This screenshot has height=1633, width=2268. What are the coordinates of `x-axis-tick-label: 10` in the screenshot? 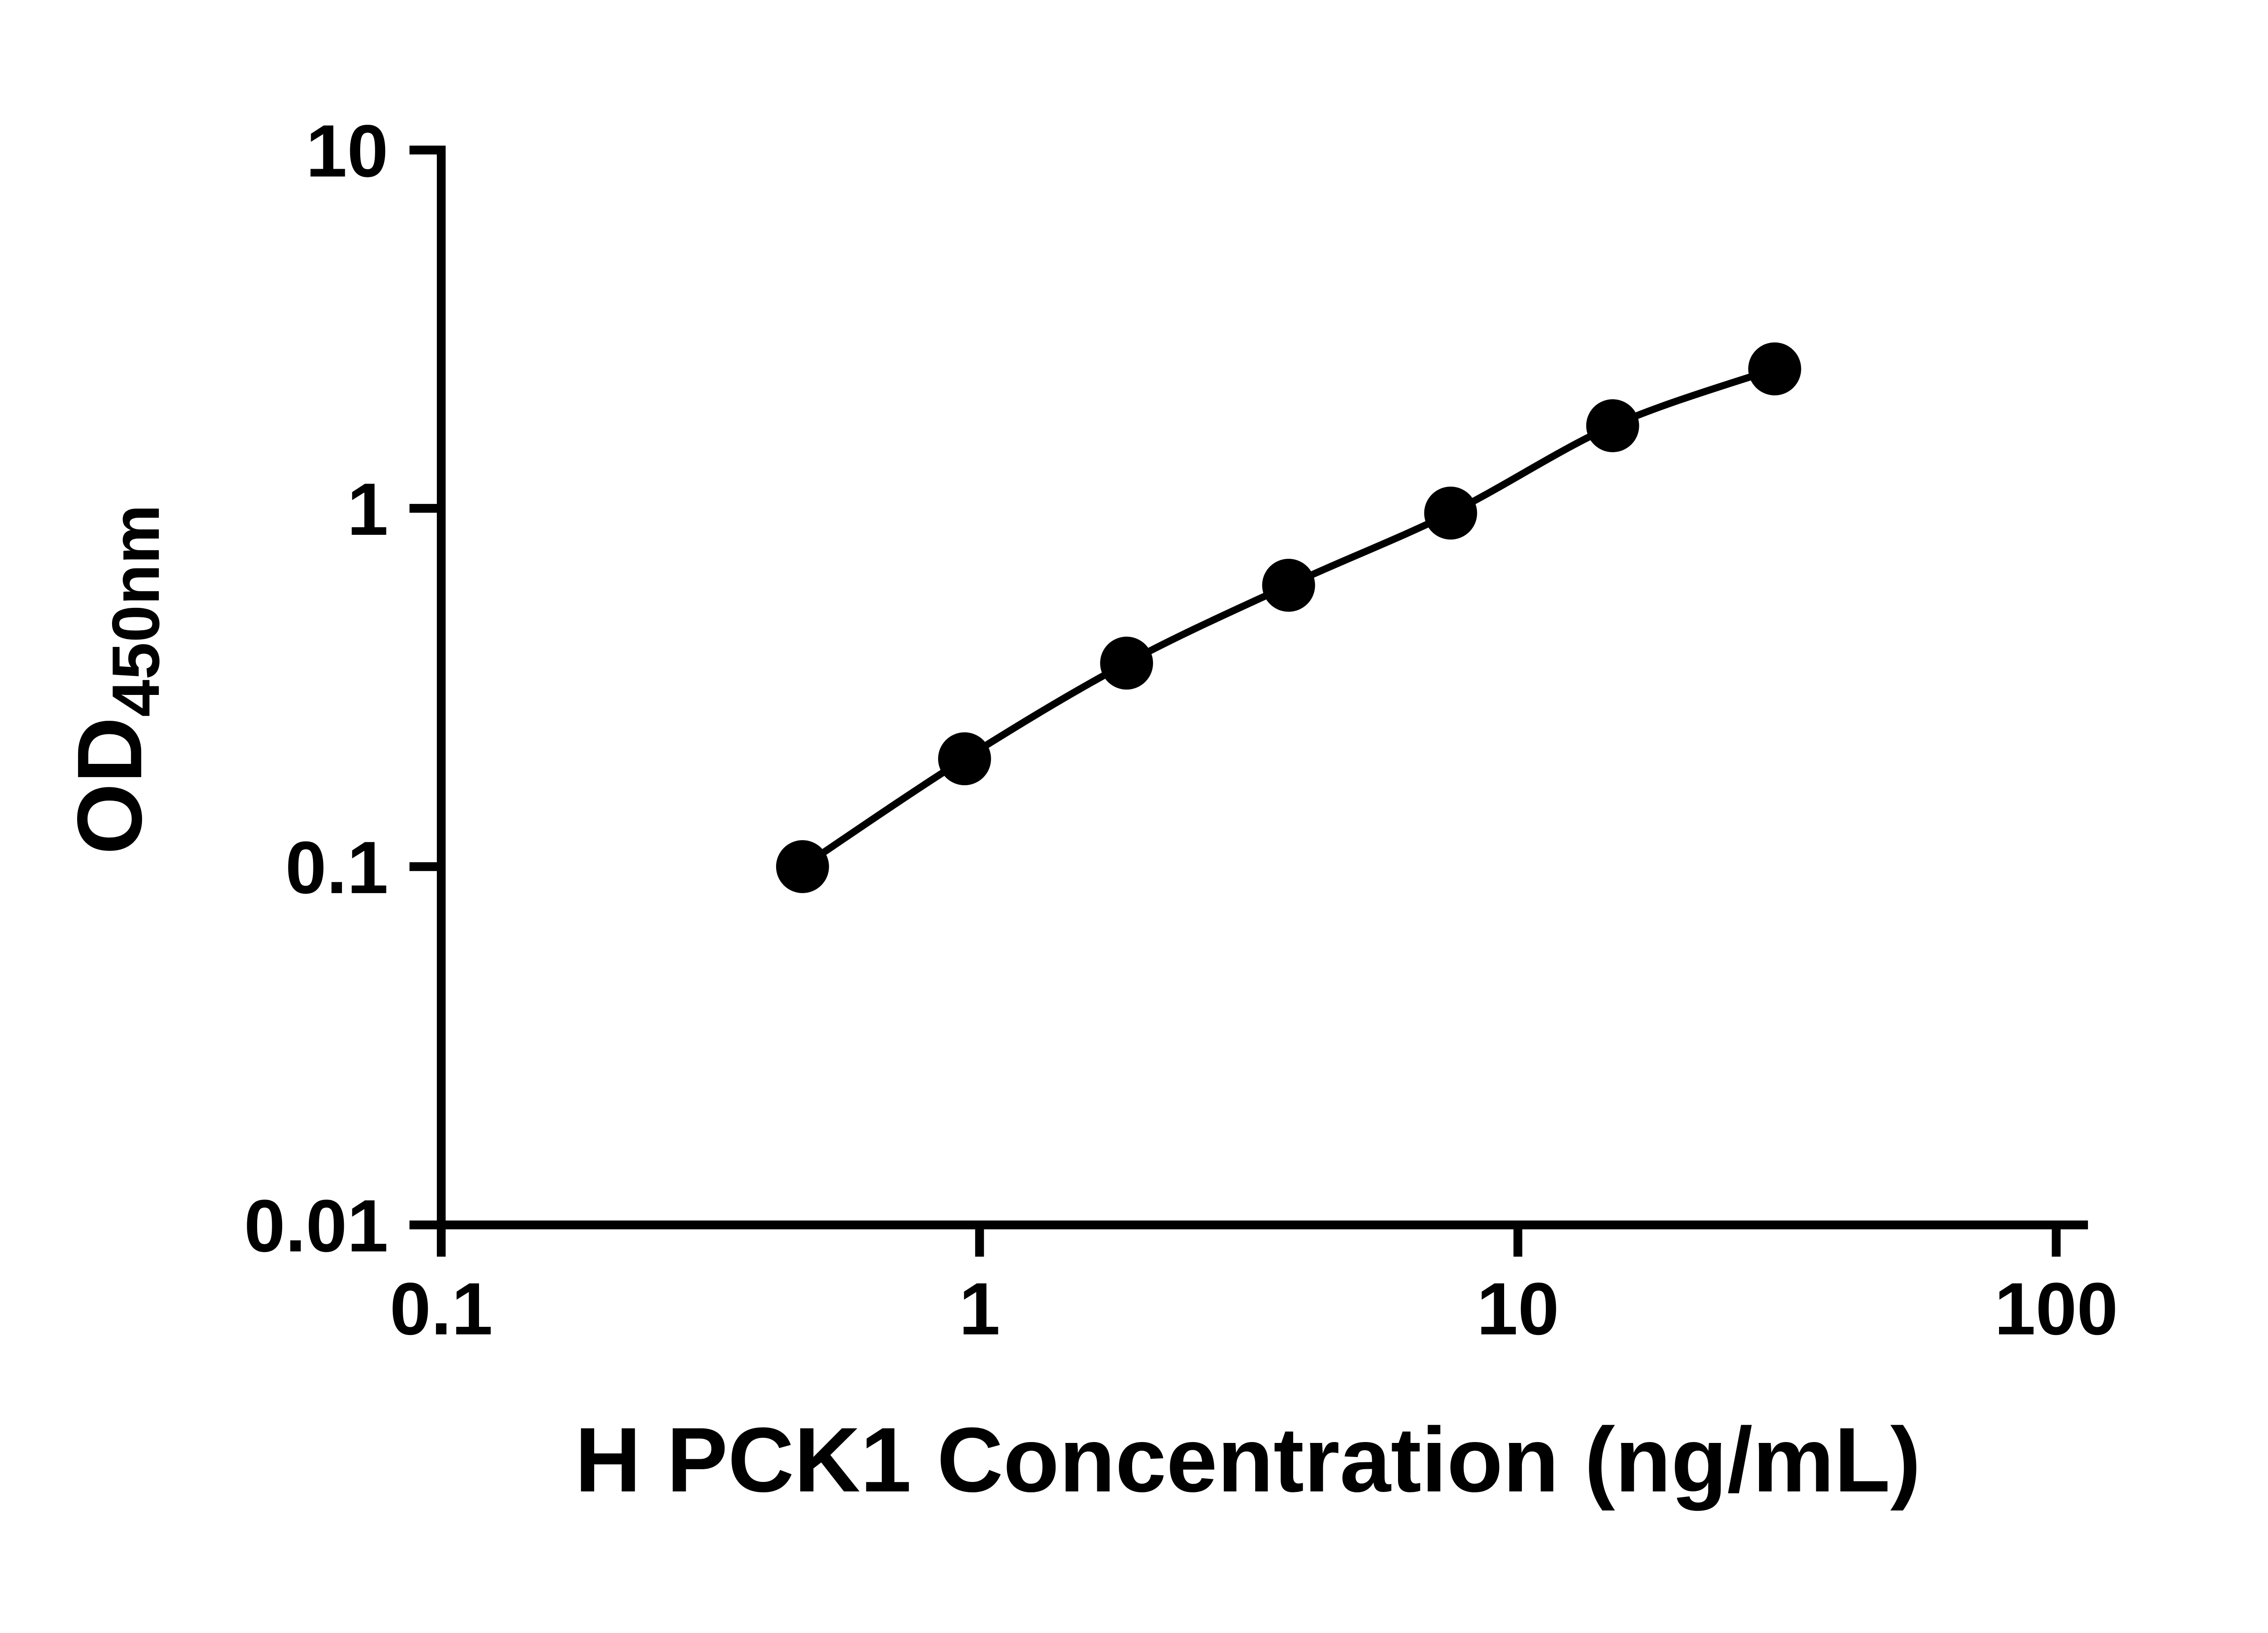 It's located at (1518, 1308).